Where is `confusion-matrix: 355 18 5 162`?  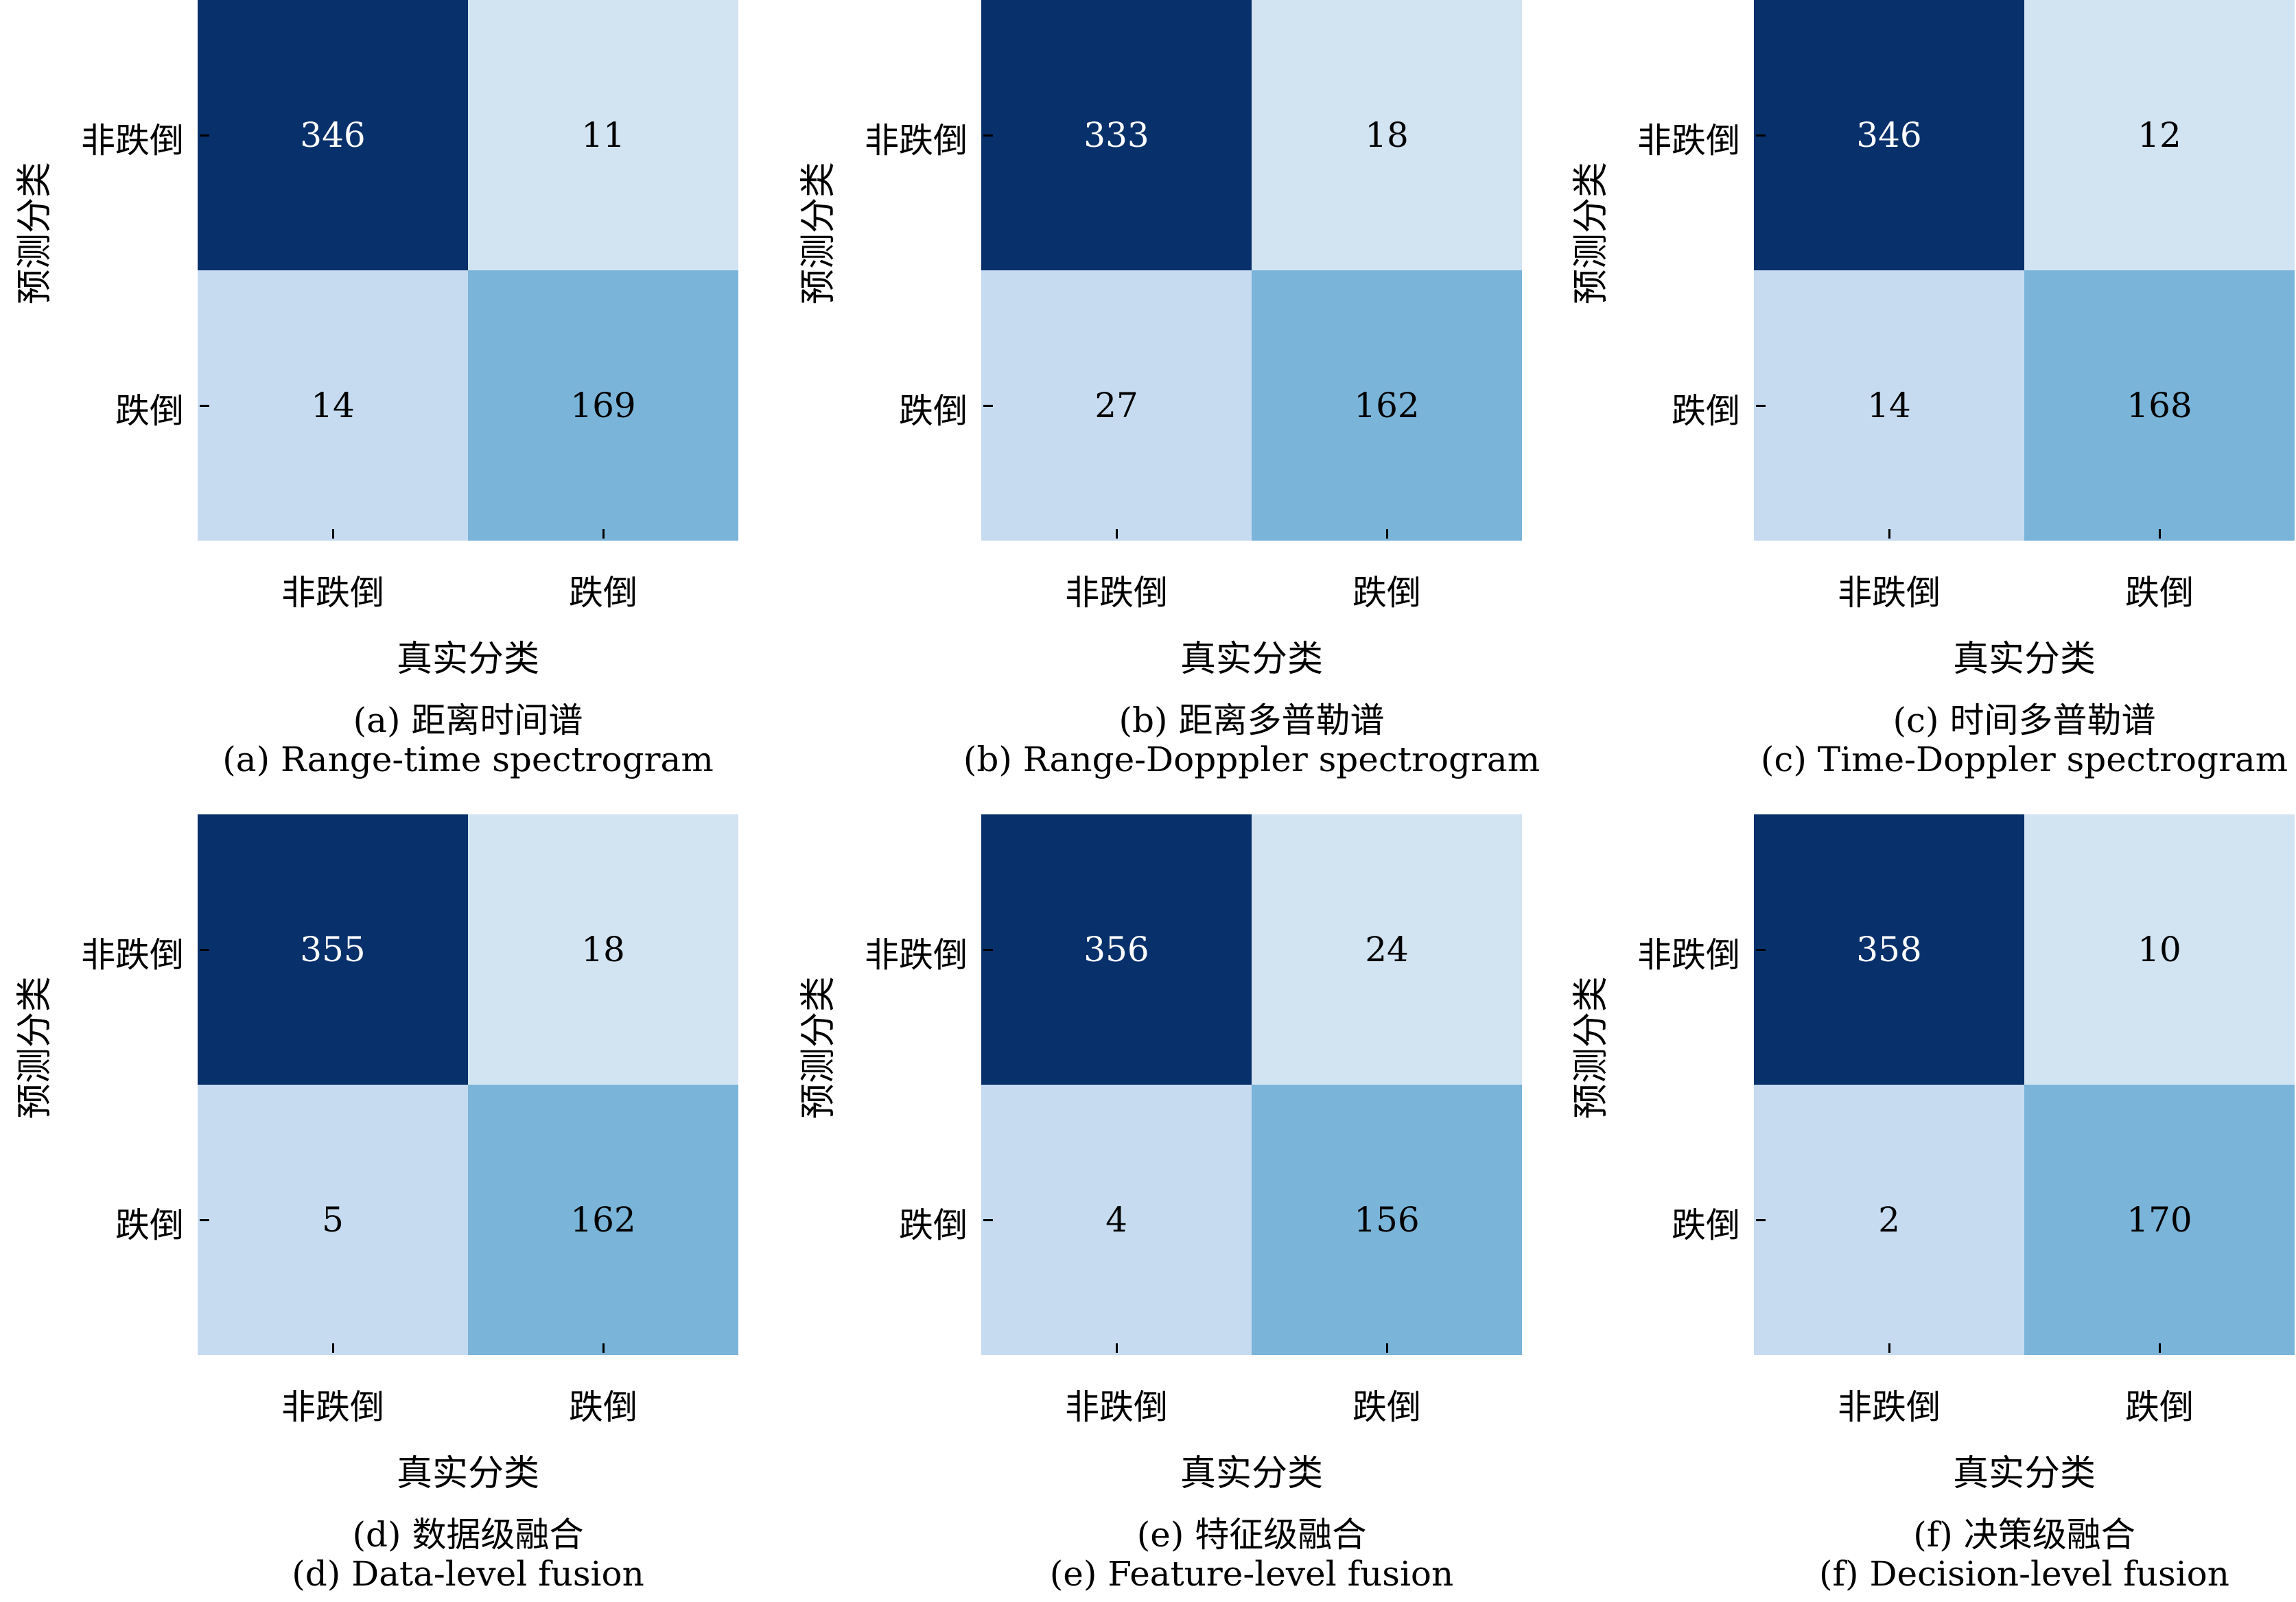 confusion-matrix: 355 18 5 162 is located at coordinates (468, 1084).